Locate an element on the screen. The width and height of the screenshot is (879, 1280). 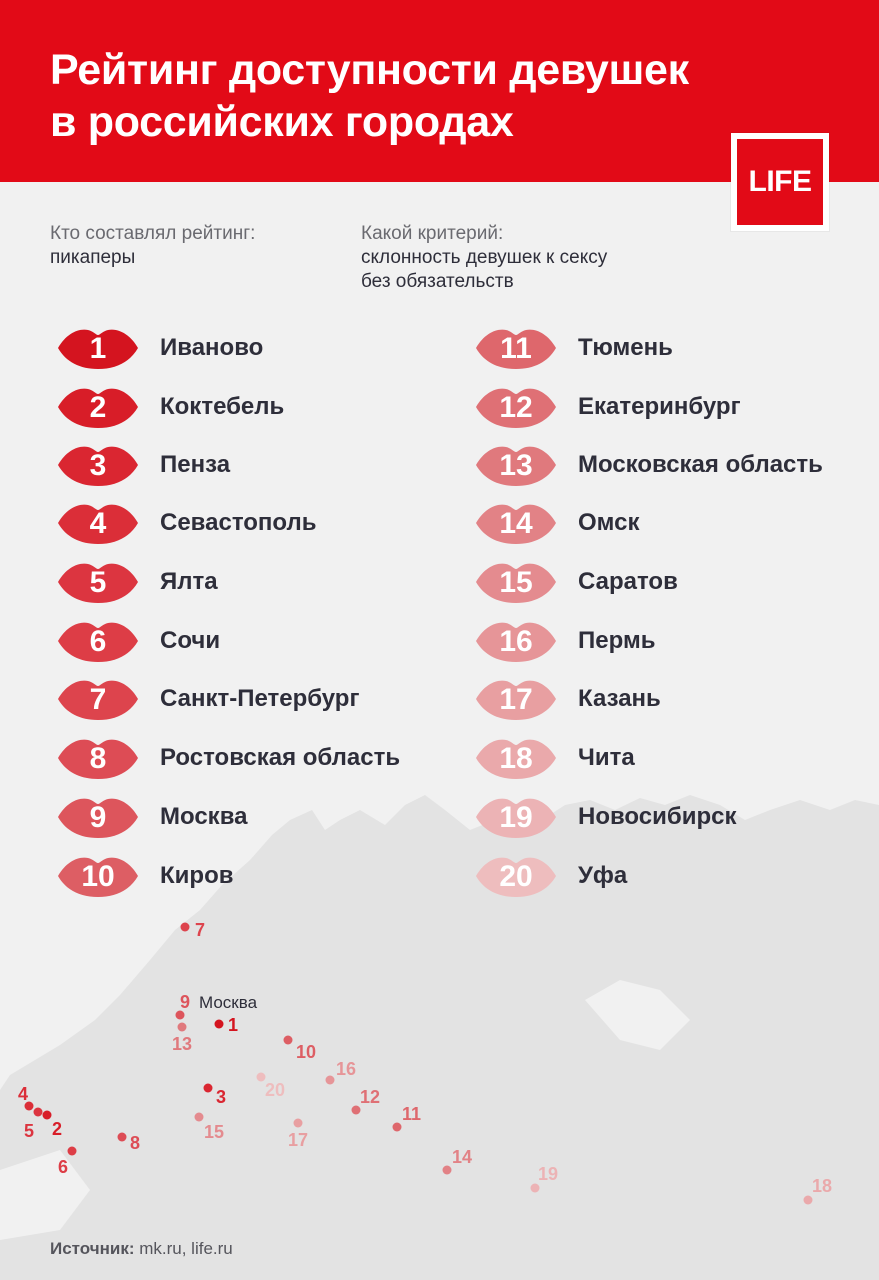
map-marker-label-10: 10 is located at coordinates (306, 1052).